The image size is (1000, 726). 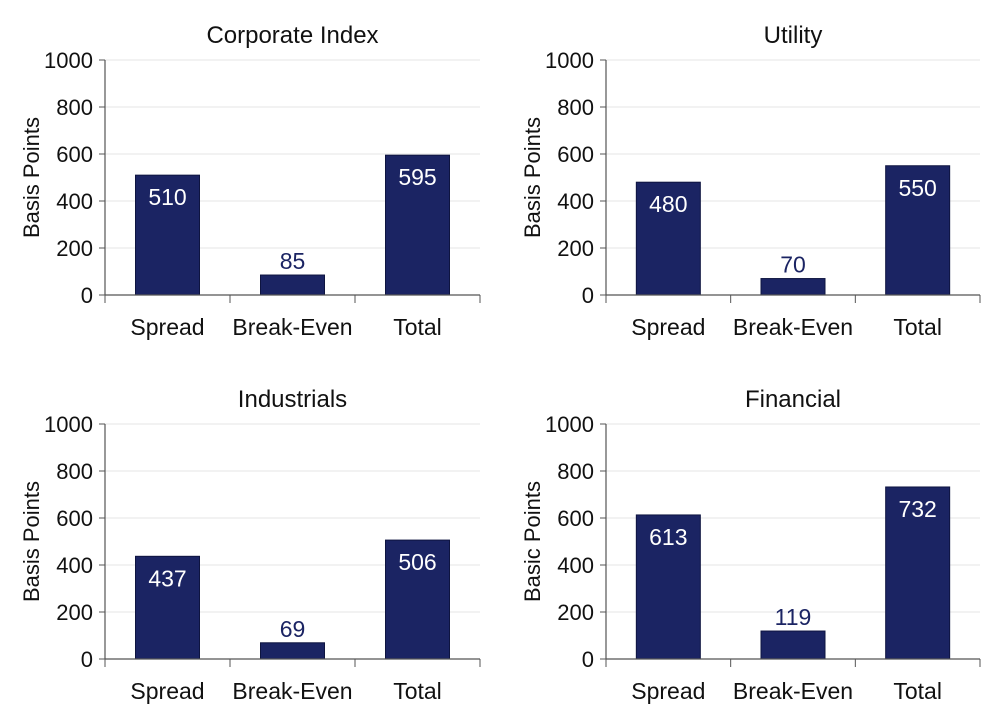 I want to click on chart-1-y-axis-label: Basis Points, so click(x=31, y=177).